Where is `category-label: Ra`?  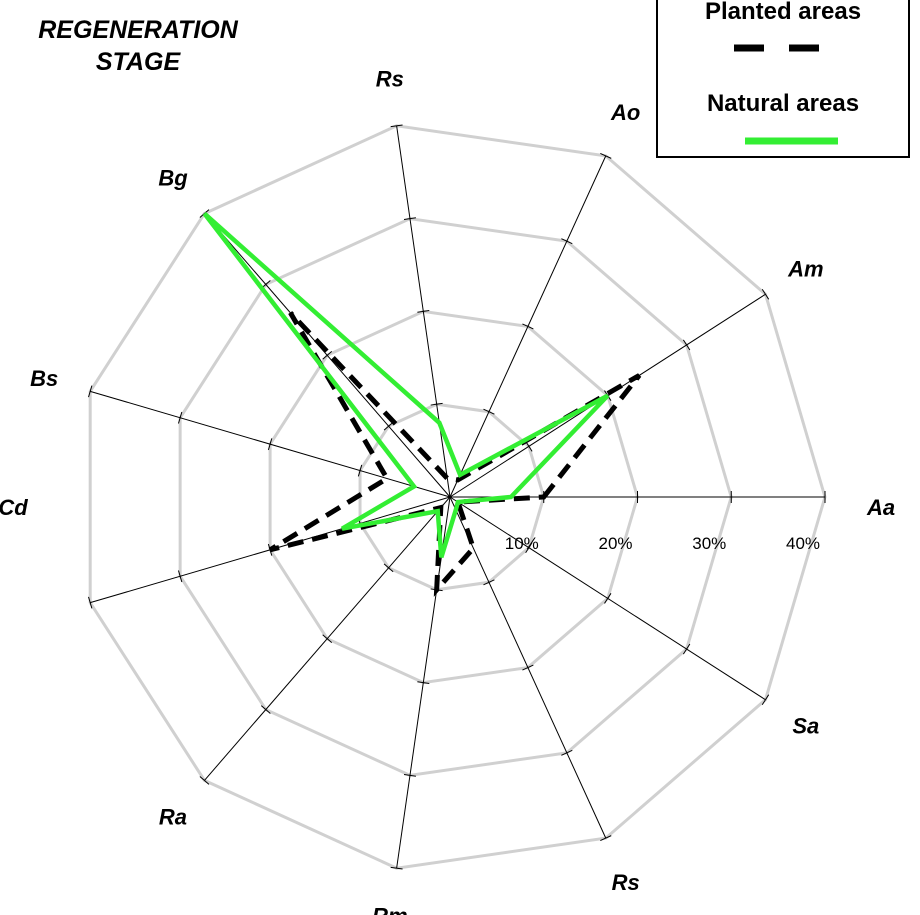 category-label: Ra is located at coordinates (173, 817).